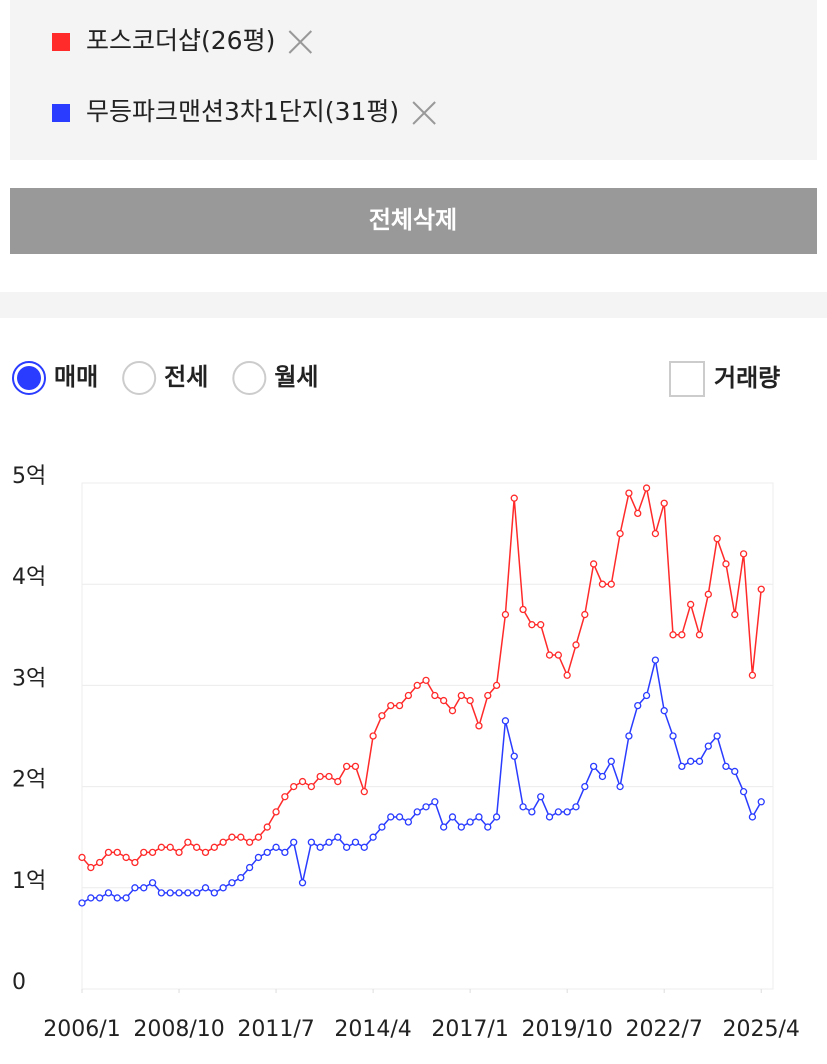 The image size is (827, 1064). I want to click on x-tick-label: 2006/1, so click(81, 1029).